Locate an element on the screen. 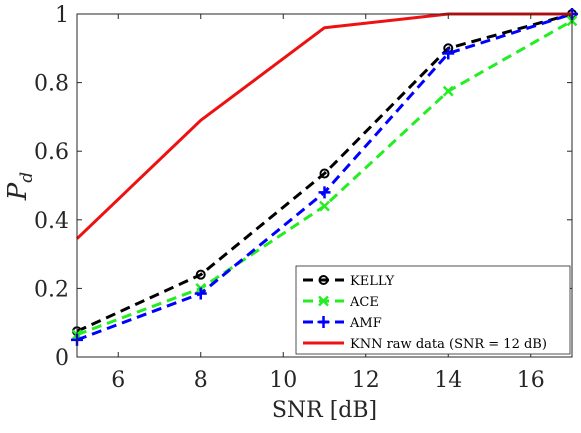 The width and height of the screenshot is (581, 433). x-axis-label: SNR [dB] is located at coordinates (324, 410).